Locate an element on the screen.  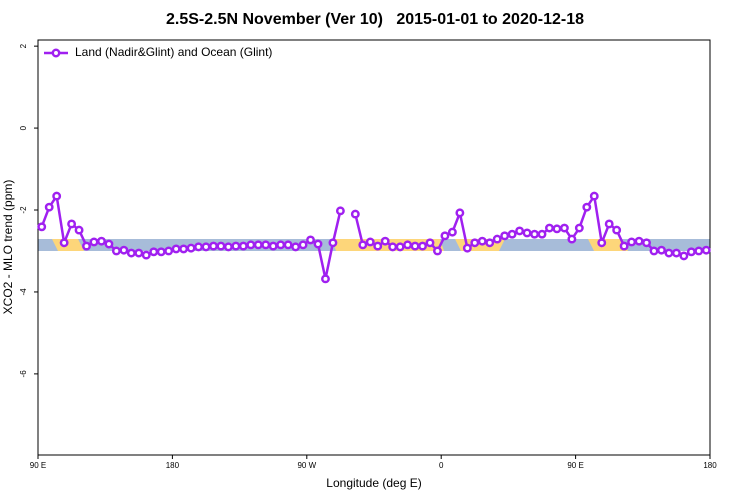
legend-marker is located at coordinates (56, 53).